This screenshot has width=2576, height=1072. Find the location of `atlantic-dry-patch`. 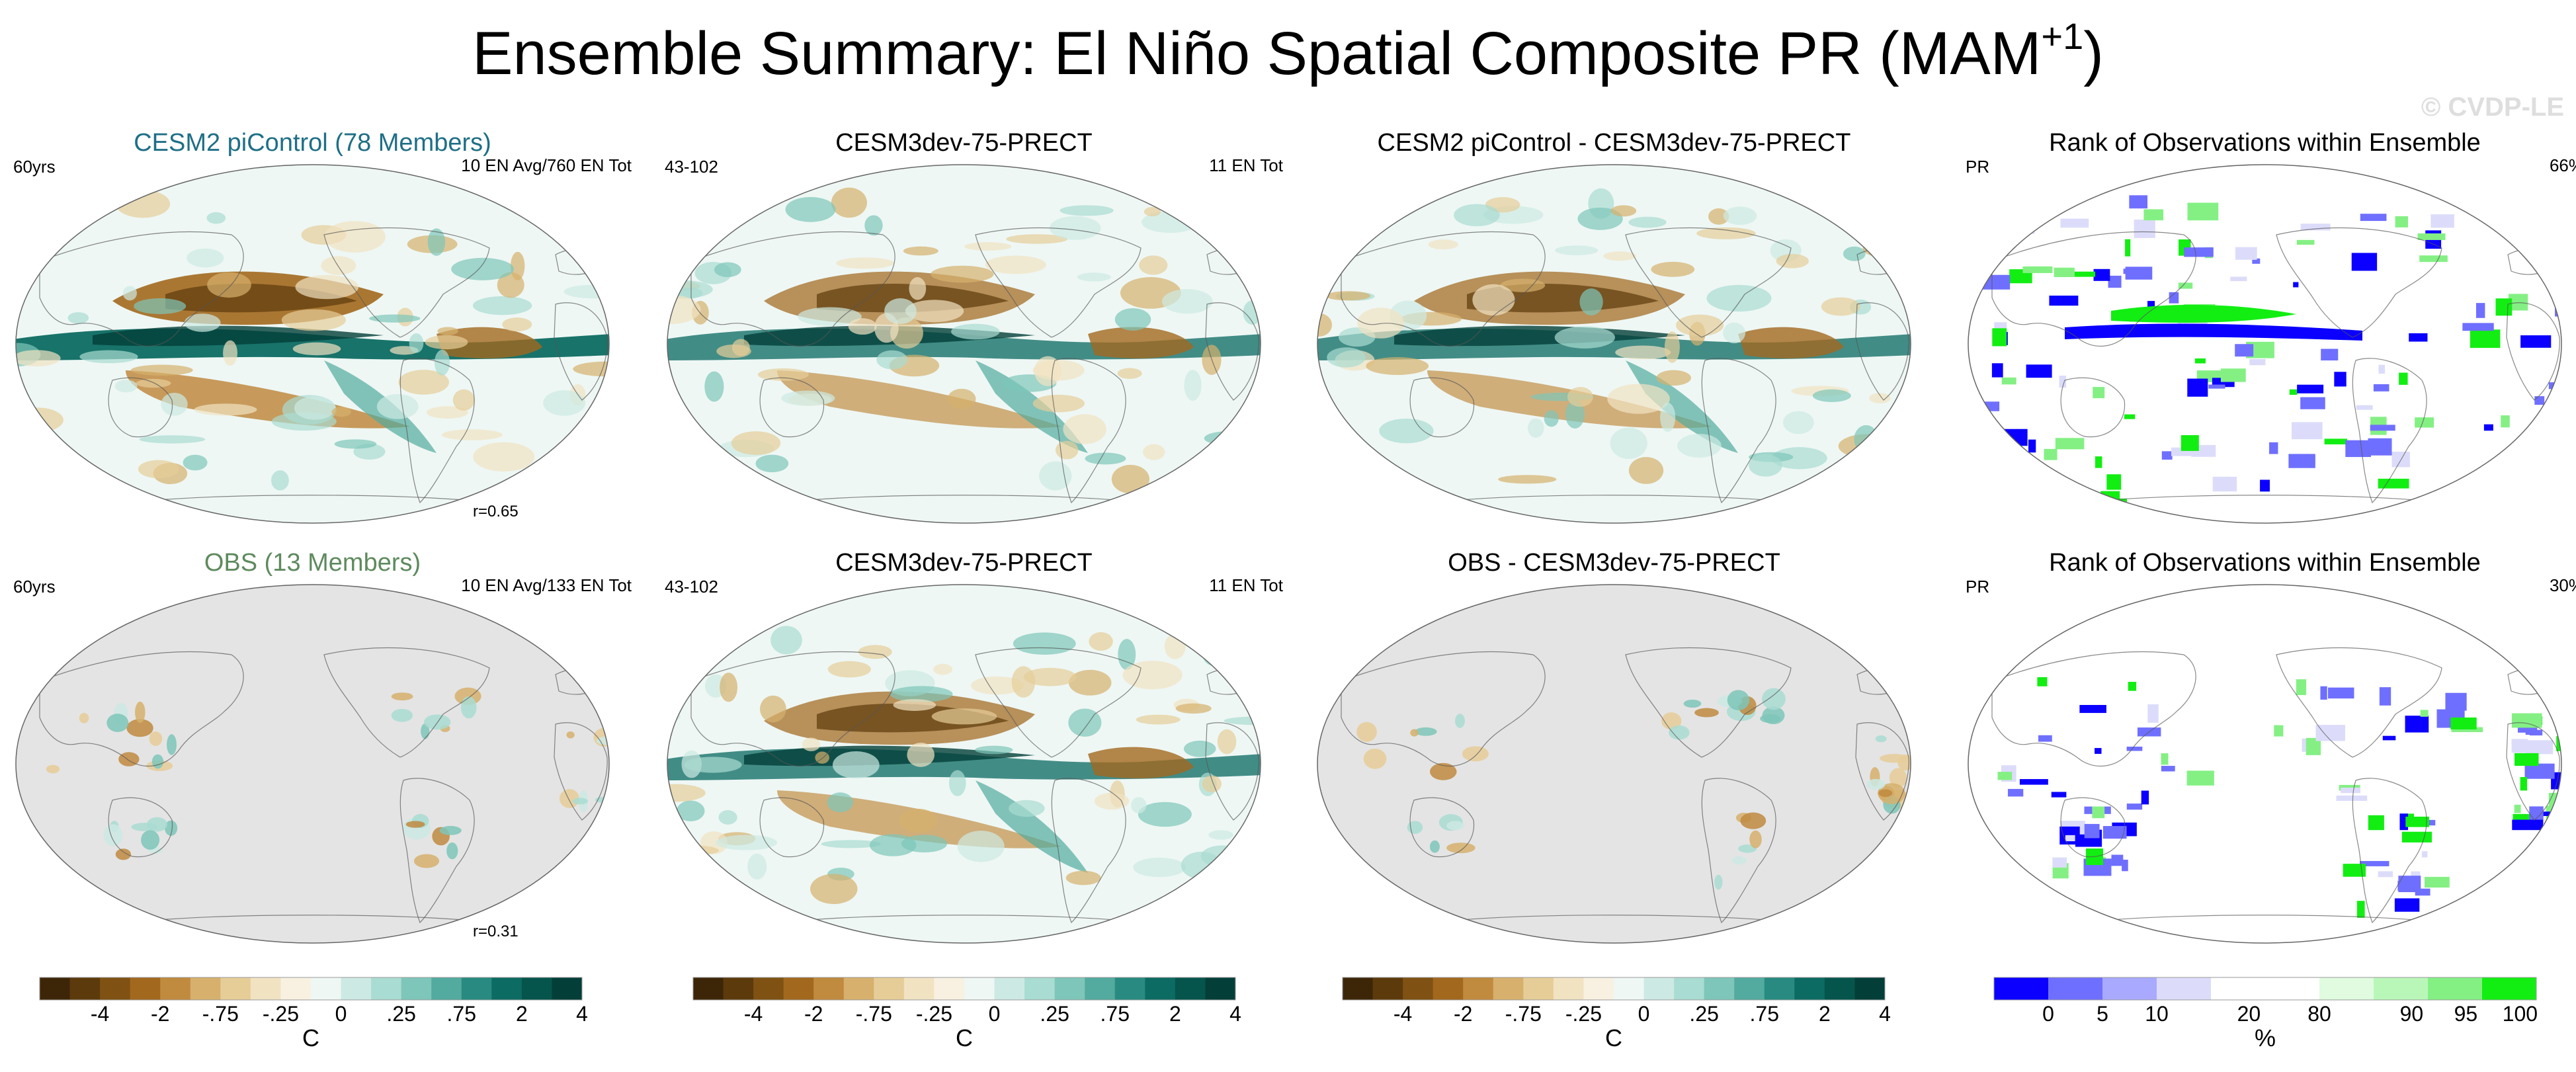

atlantic-dry-patch is located at coordinates (489, 342).